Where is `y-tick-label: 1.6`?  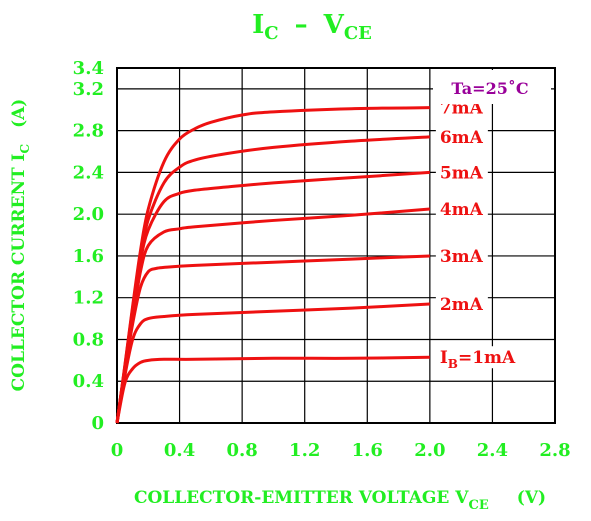 y-tick-label: 1.6 is located at coordinates (88, 256).